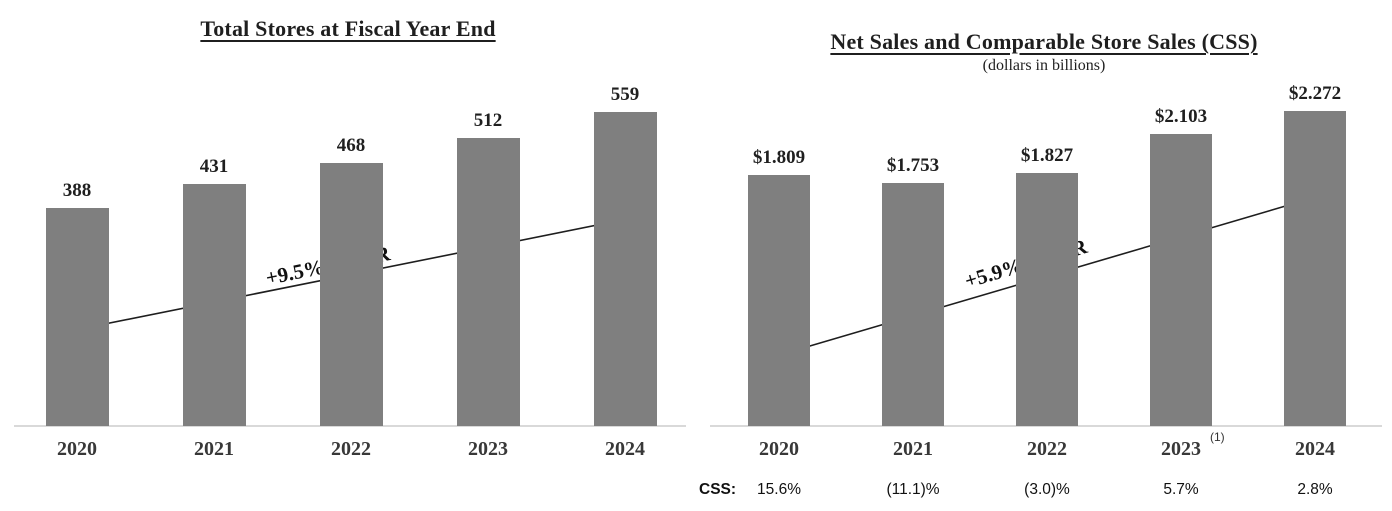  Describe the element at coordinates (913, 166) in the screenshot. I see `bar-value-label: $1.753` at that location.